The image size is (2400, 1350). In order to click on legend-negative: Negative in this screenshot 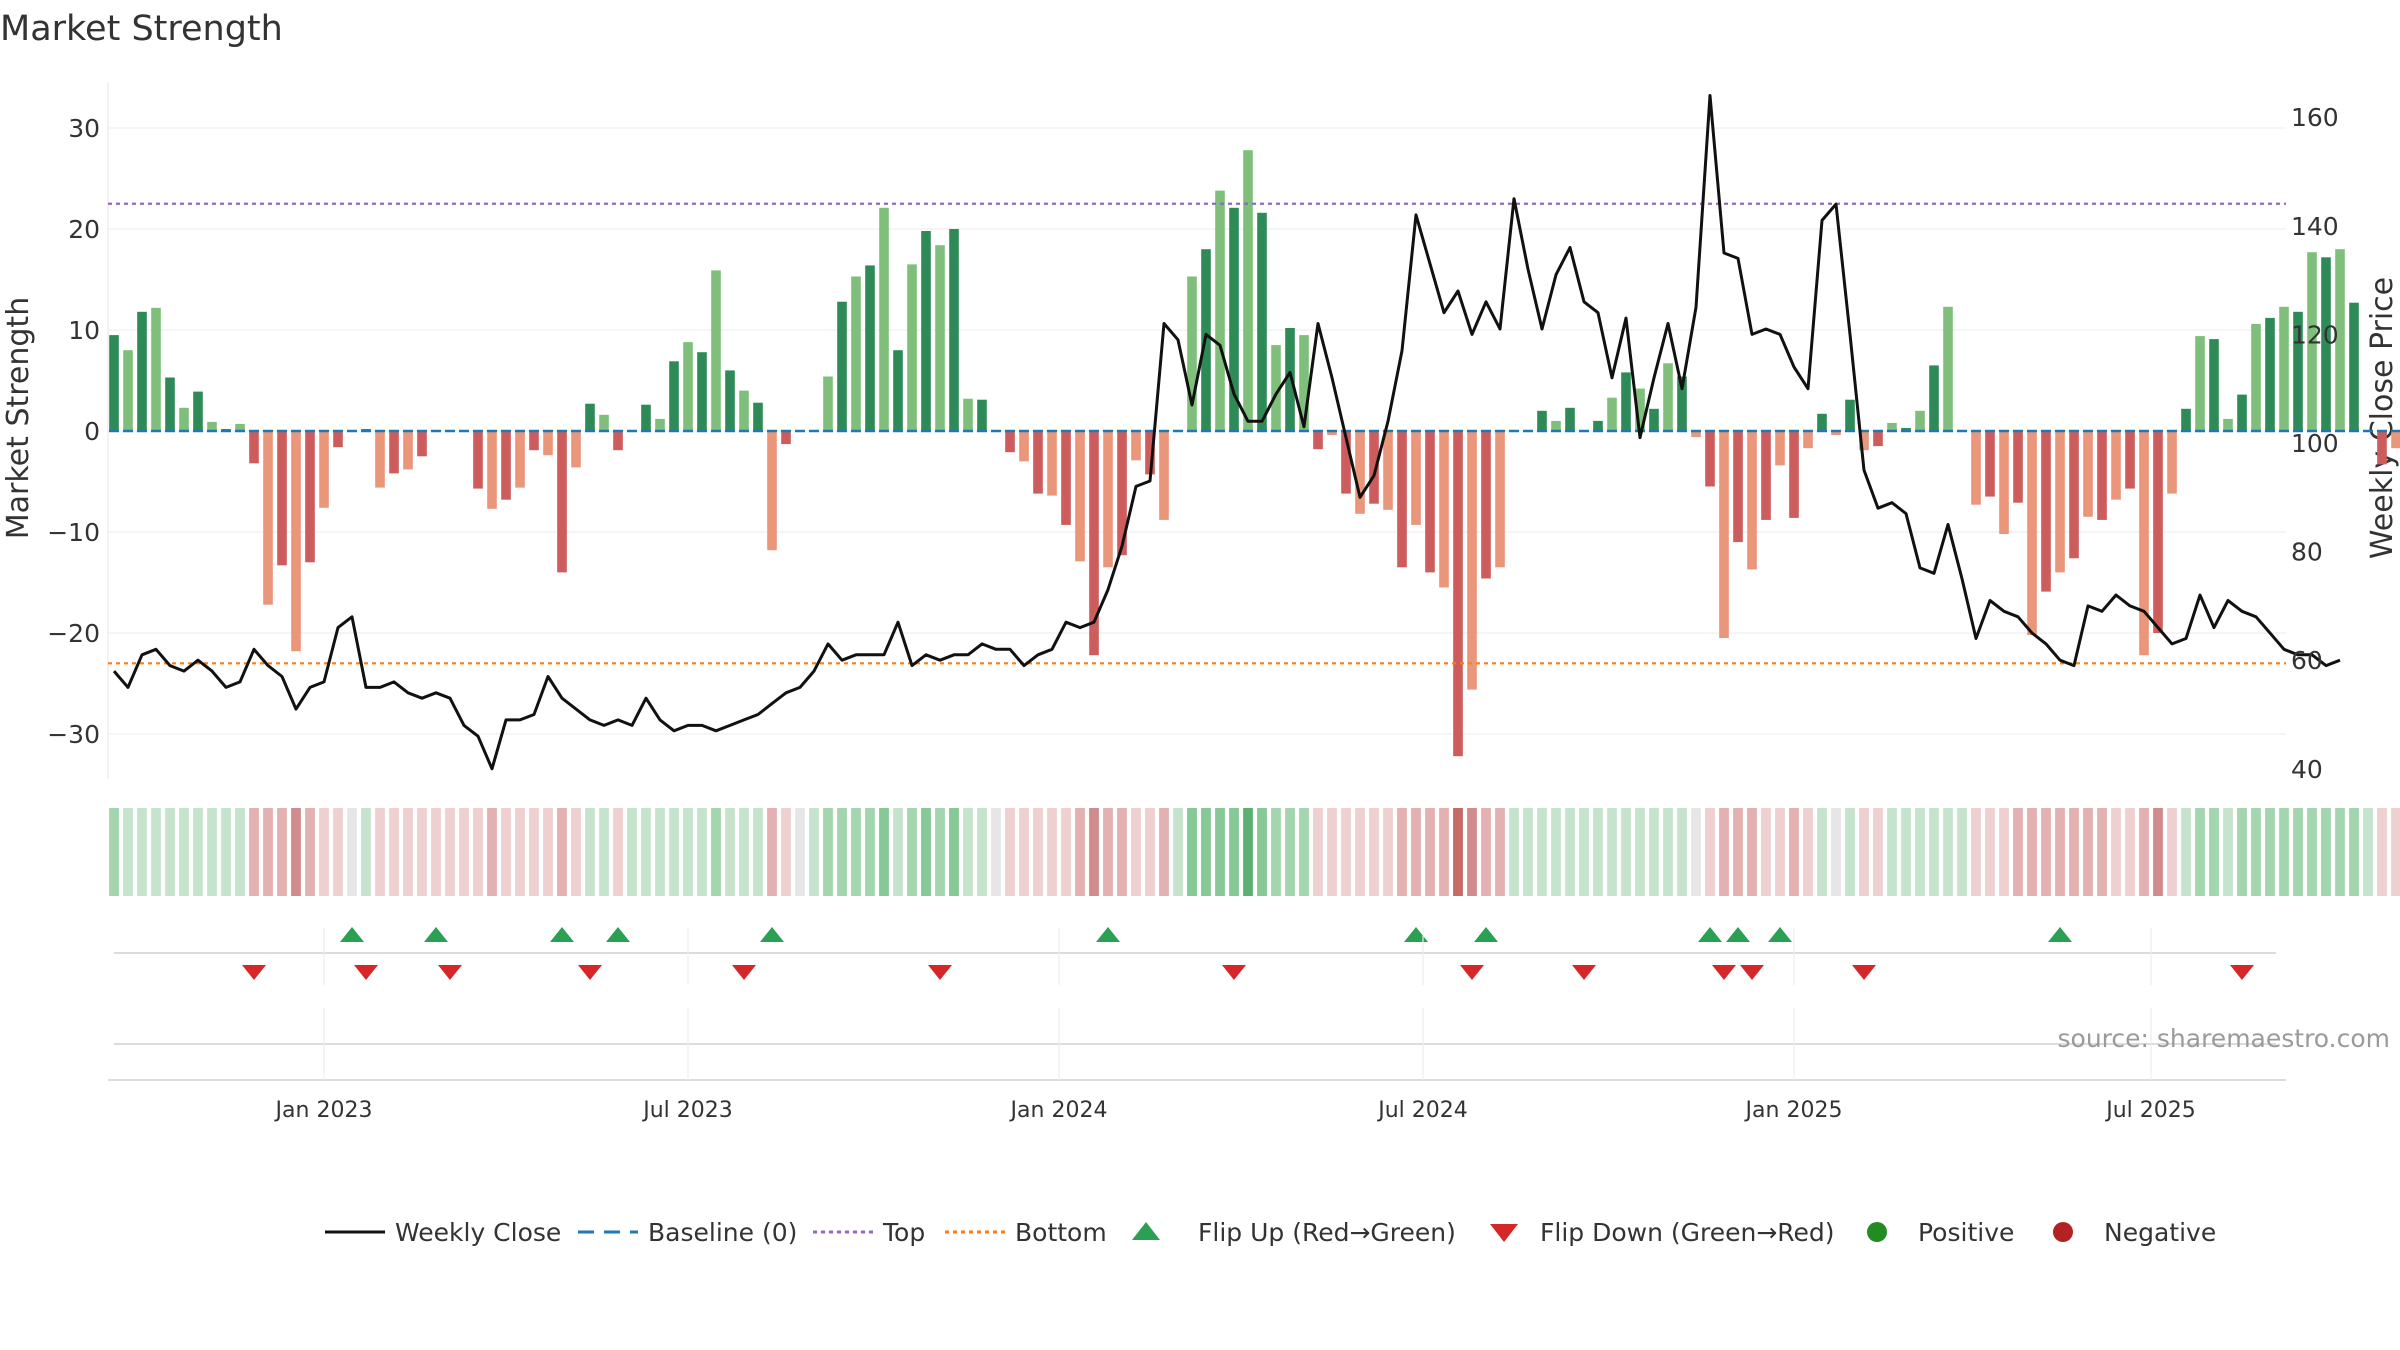, I will do `click(2160, 1232)`.